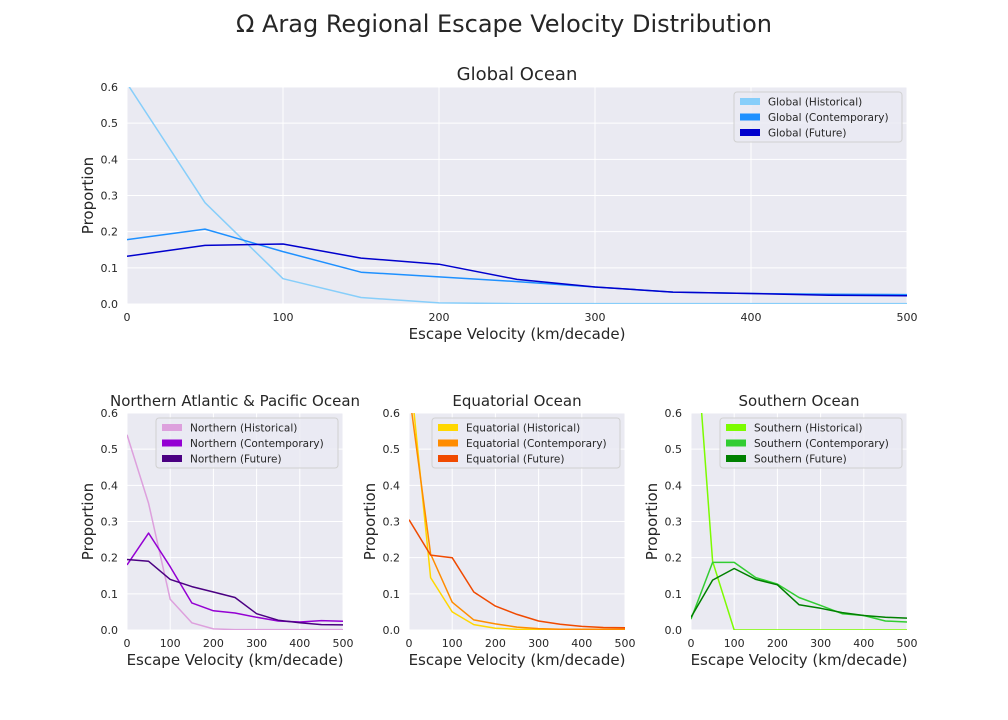  What do you see at coordinates (800, 460) in the screenshot?
I see `southern-legend-label: Southern (Future)` at bounding box center [800, 460].